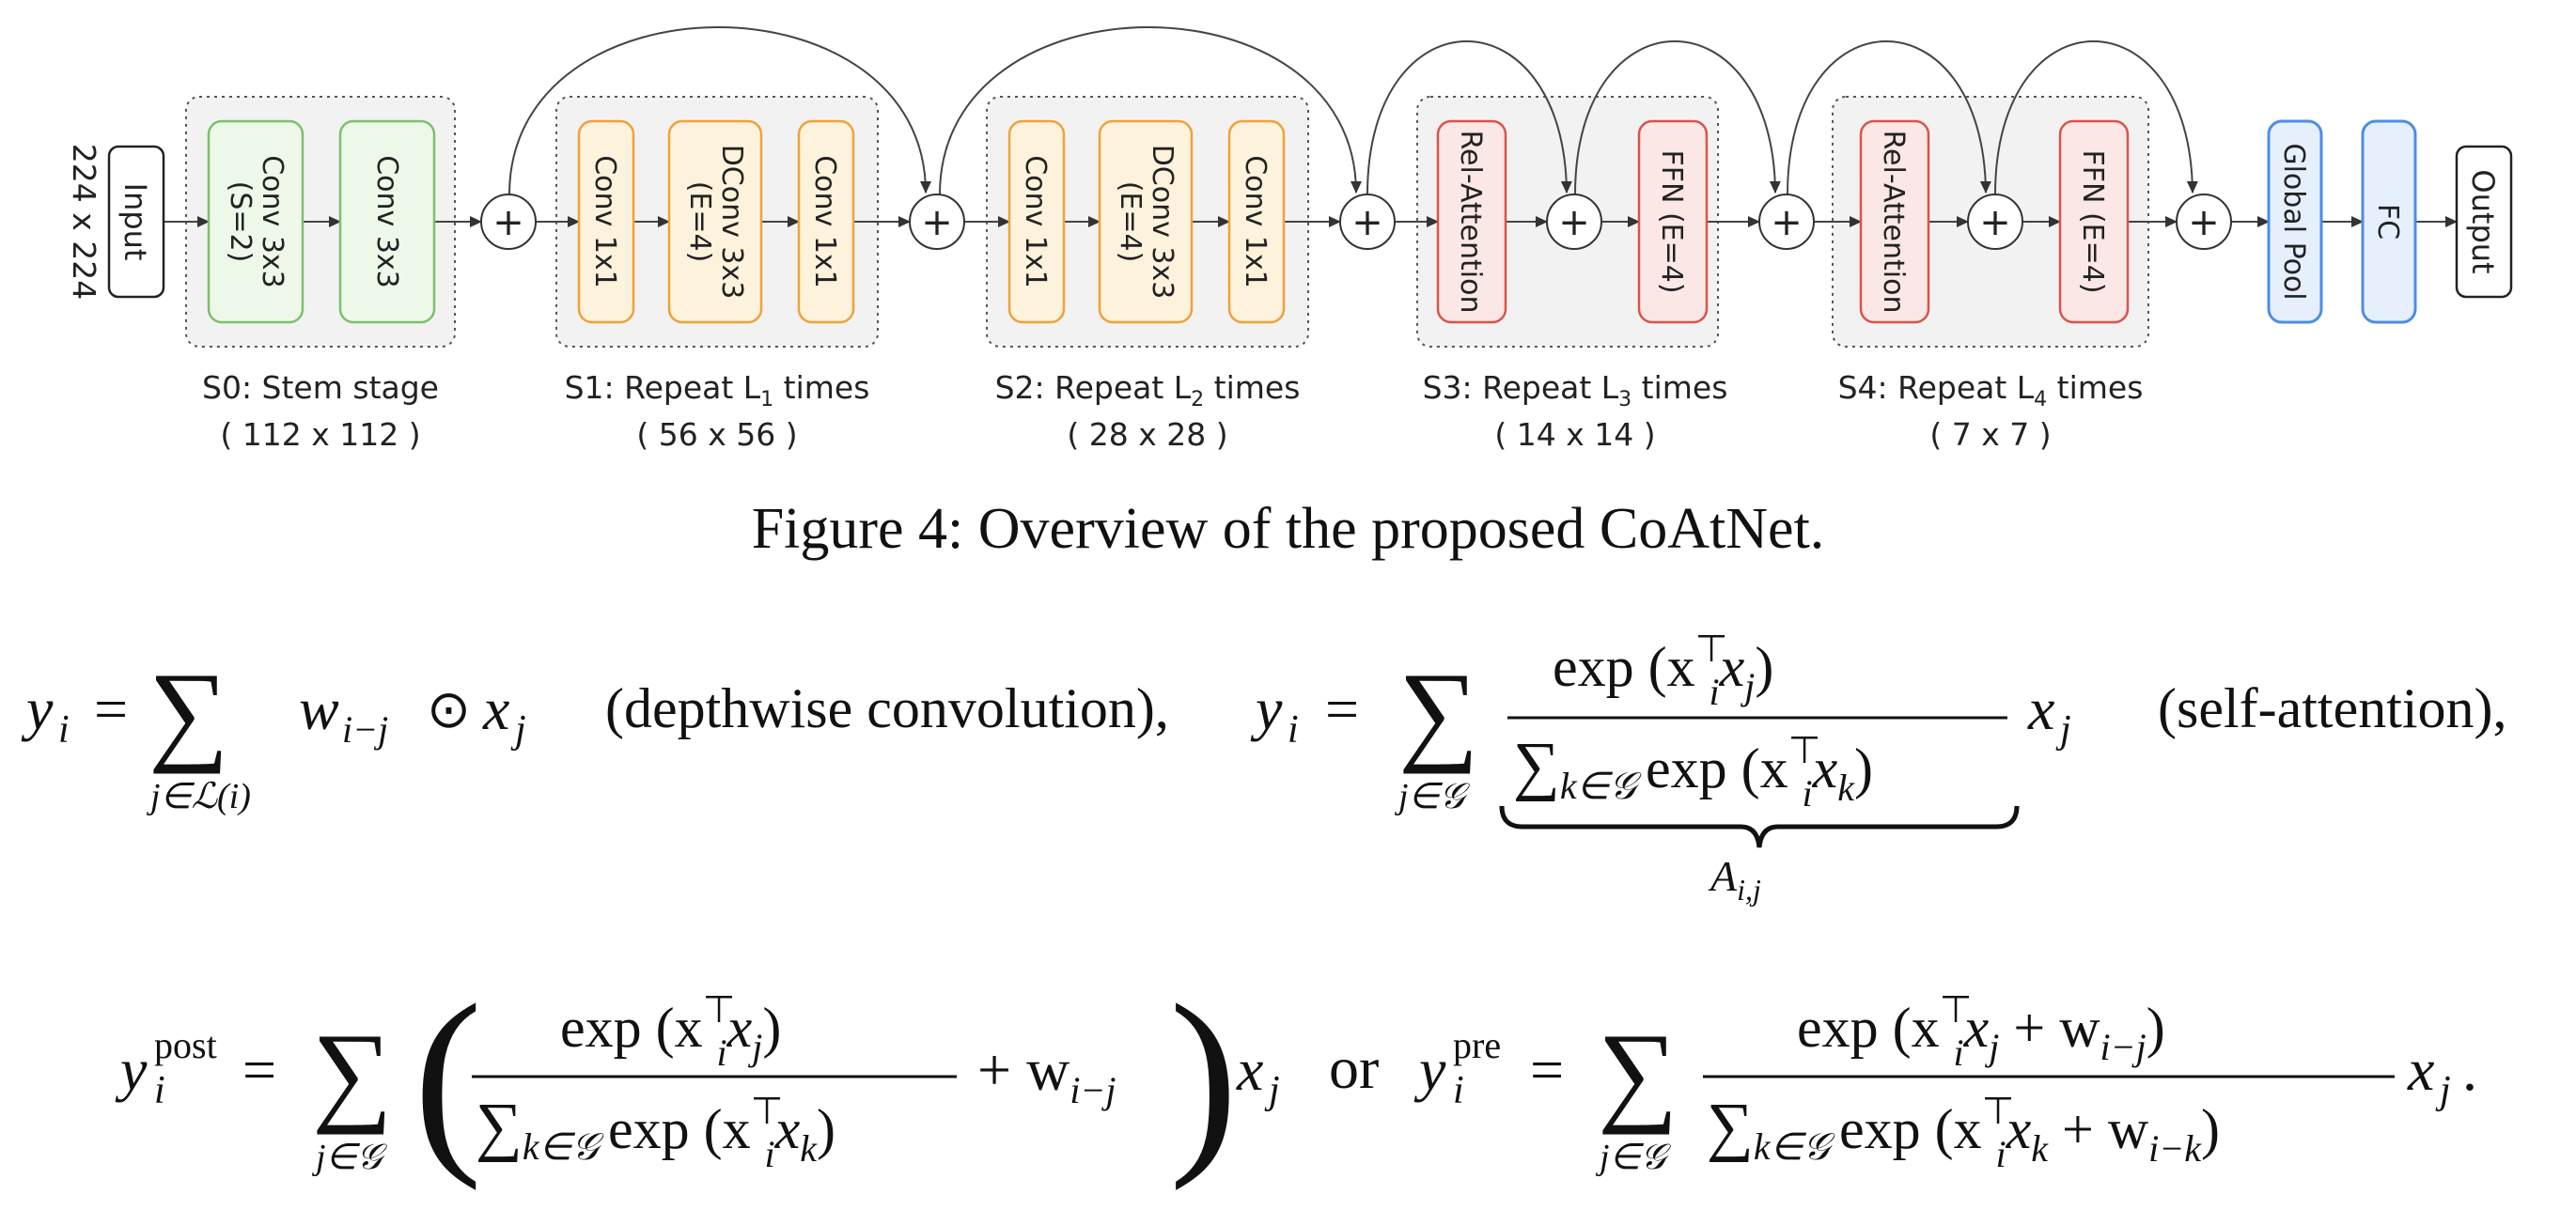 This screenshot has height=1210, width=2576. I want to click on svg-text: pre, so click(1477, 1045).